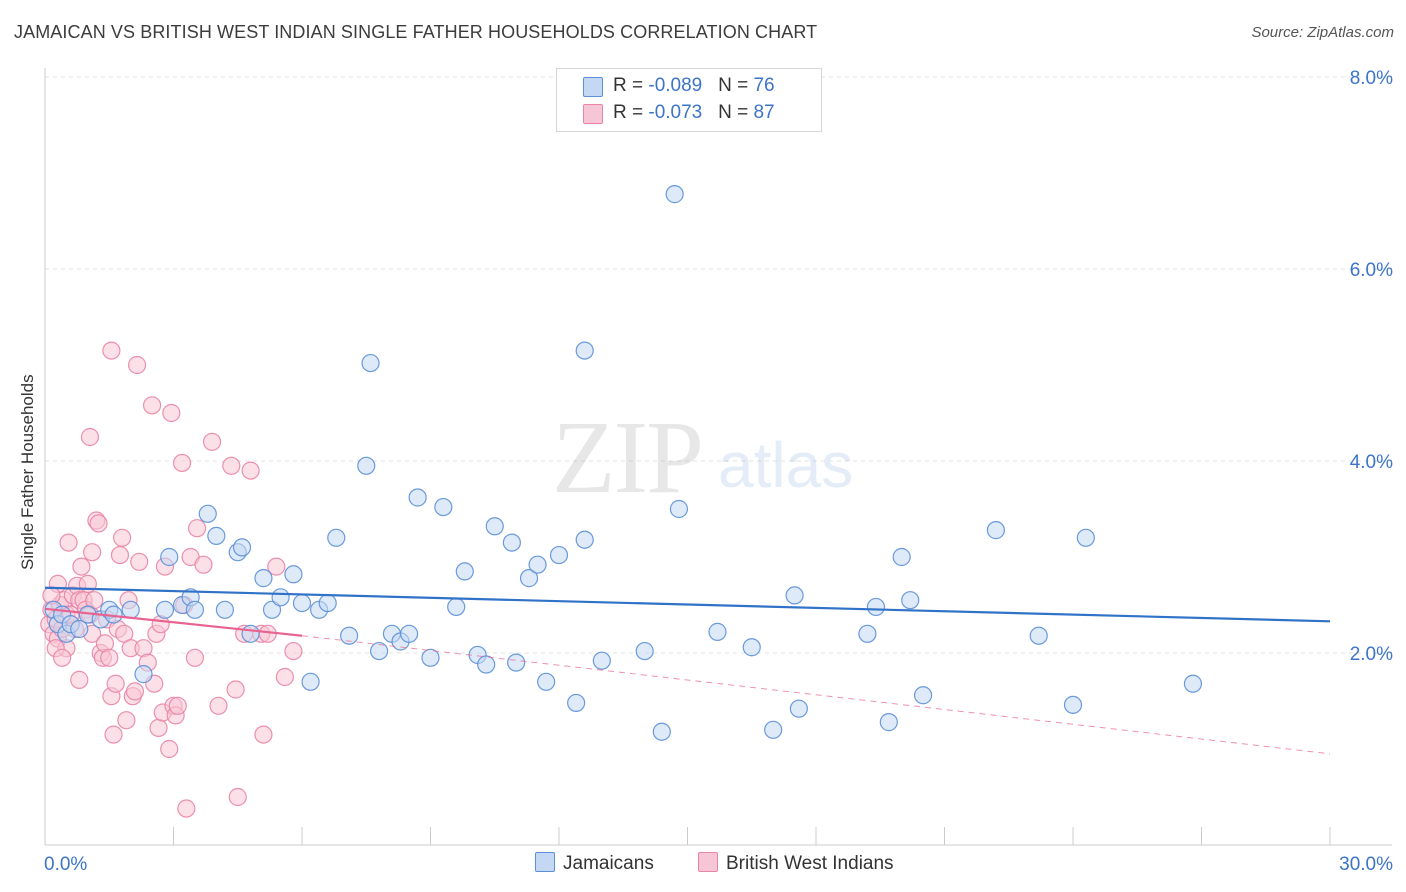 The width and height of the screenshot is (1406, 892). What do you see at coordinates (736, 85) in the screenshot?
I see `legend-n-label: N =` at bounding box center [736, 85].